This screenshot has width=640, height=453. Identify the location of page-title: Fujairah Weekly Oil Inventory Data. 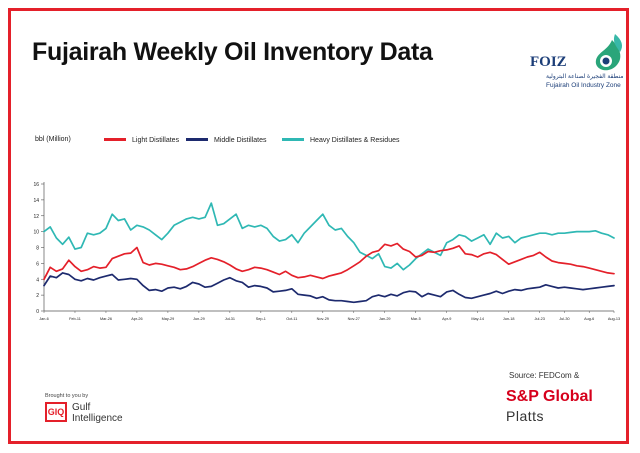
(232, 52).